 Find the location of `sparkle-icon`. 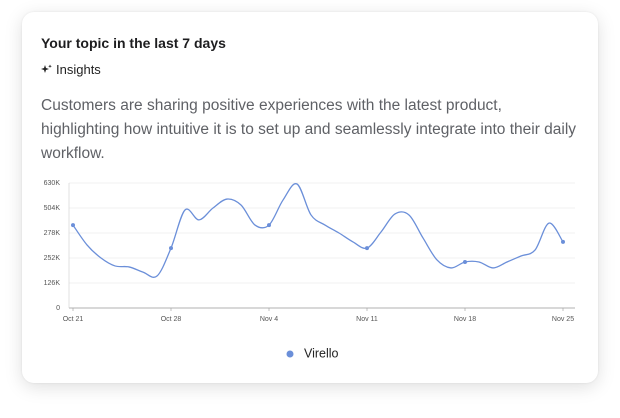

sparkle-icon is located at coordinates (46, 68).